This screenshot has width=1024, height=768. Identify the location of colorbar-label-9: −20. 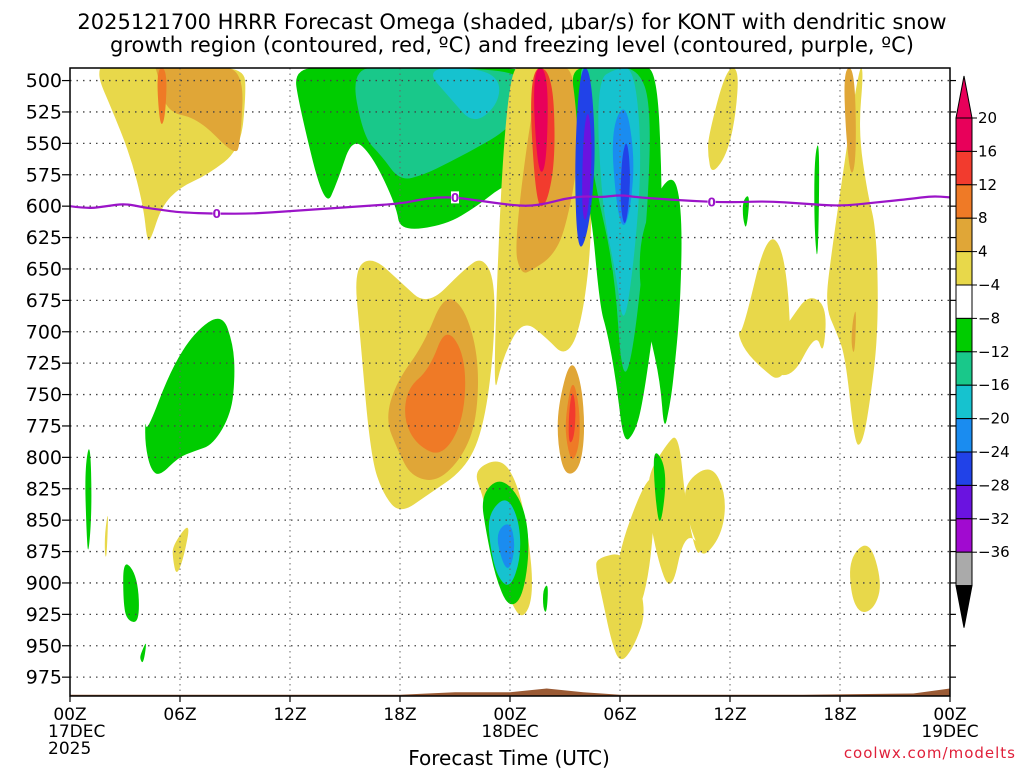
(994, 419).